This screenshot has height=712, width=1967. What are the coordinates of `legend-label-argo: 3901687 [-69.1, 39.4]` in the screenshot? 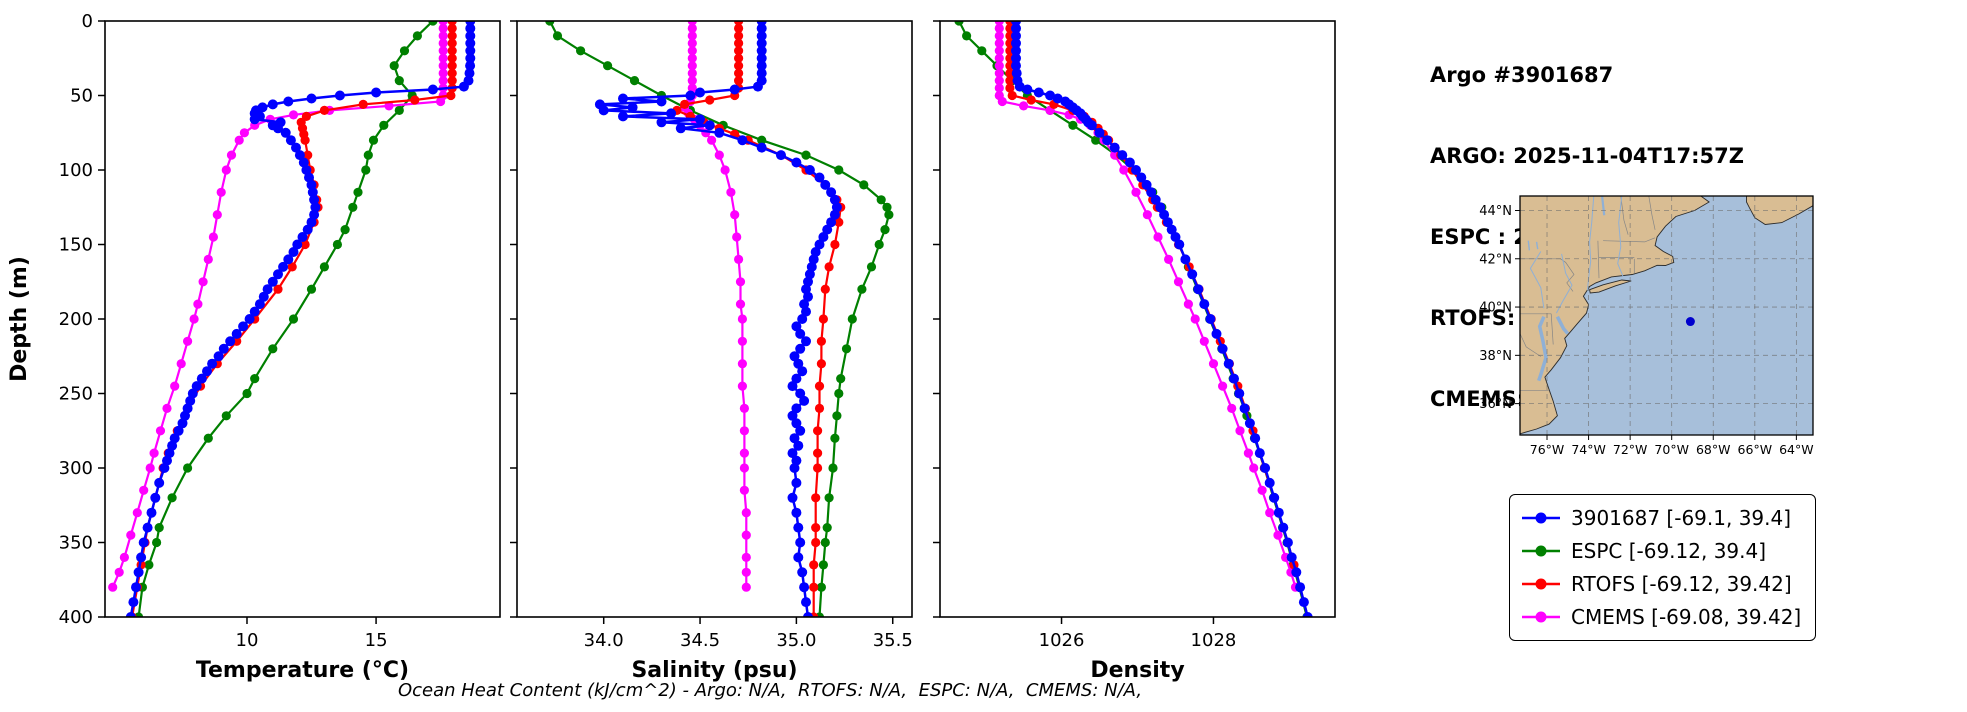 It's located at (1681, 518).